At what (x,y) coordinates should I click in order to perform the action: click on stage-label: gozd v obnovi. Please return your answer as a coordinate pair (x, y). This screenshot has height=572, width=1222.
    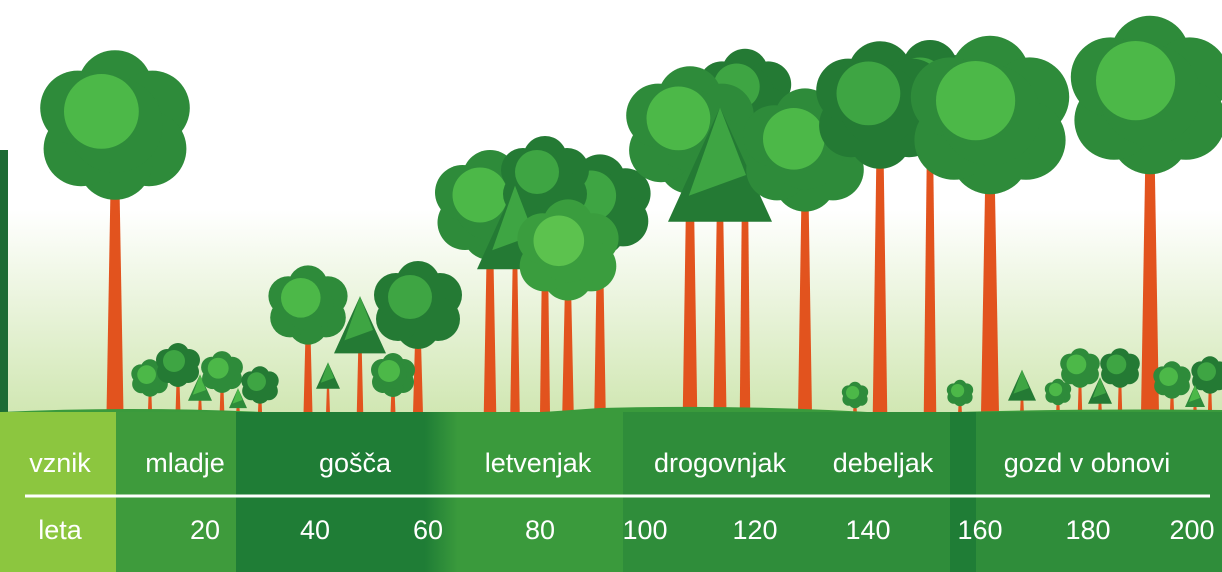
    Looking at the image, I should click on (1087, 463).